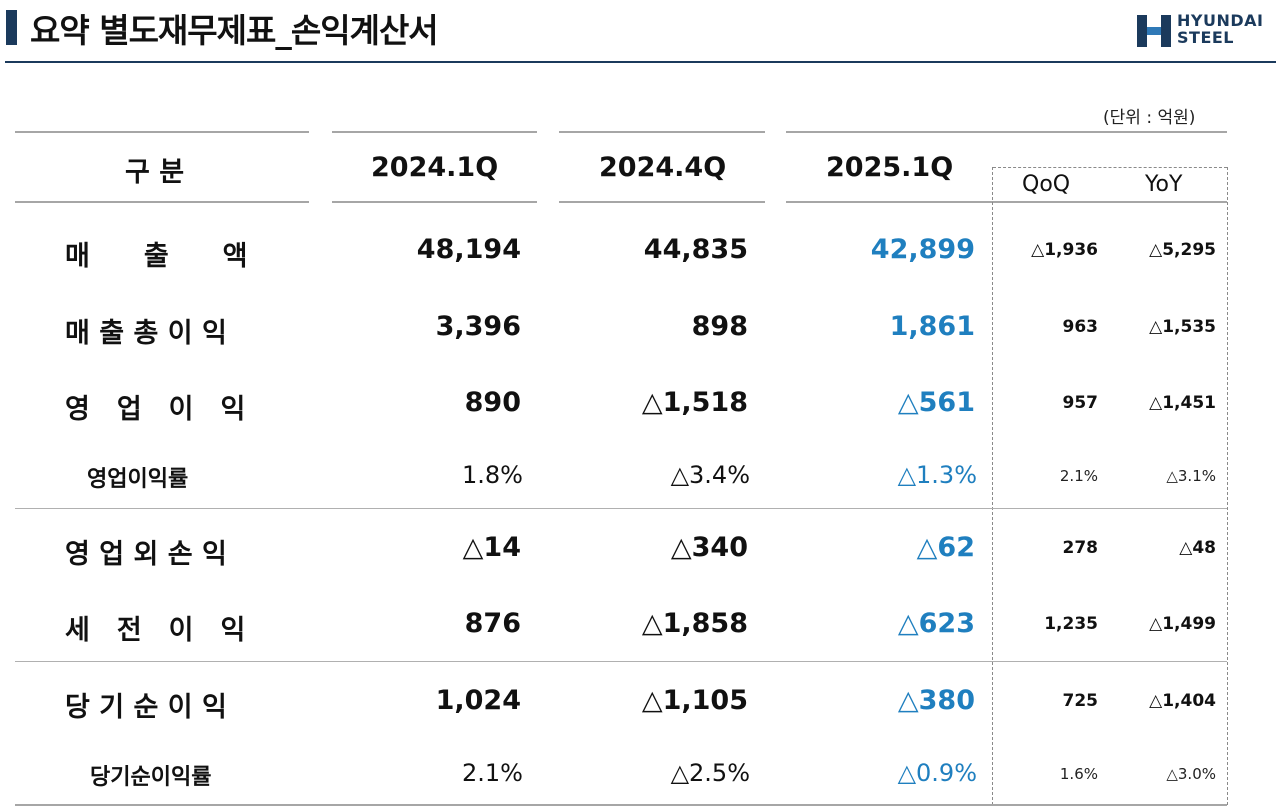 The image size is (1280, 811). Describe the element at coordinates (155, 409) in the screenshot. I see `row-label-operating-profit: 영 업 이 익` at that location.